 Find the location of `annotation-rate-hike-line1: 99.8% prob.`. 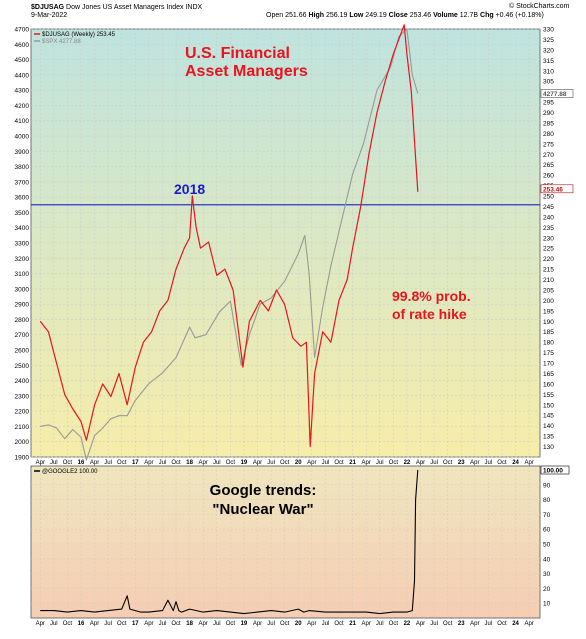

annotation-rate-hike-line1: 99.8% prob. is located at coordinates (431, 296).